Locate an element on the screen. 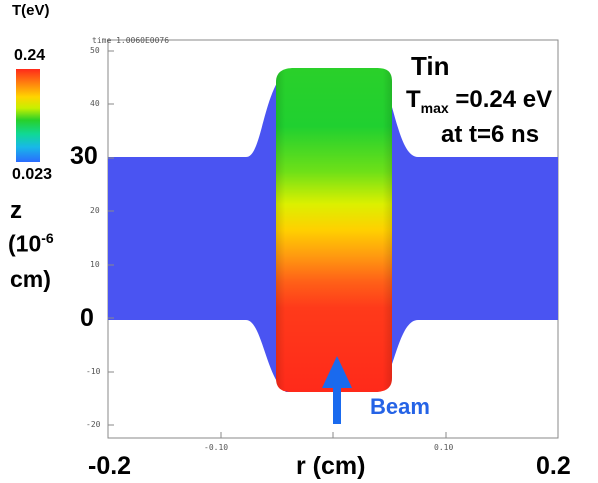 The width and height of the screenshot is (598, 483). z-axis-unit-cm: cm) is located at coordinates (30, 279).